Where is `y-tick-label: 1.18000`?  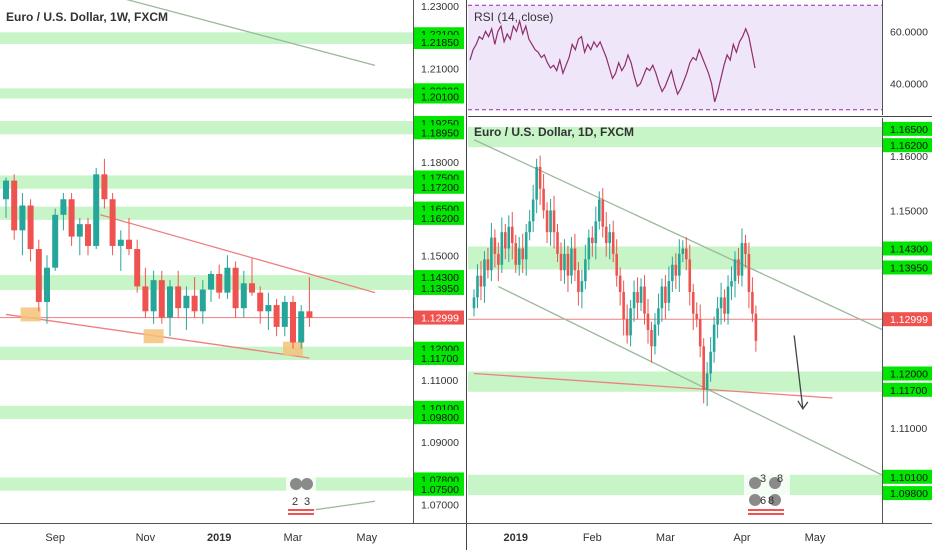
y-tick-label: 1.18000 is located at coordinates (440, 163).